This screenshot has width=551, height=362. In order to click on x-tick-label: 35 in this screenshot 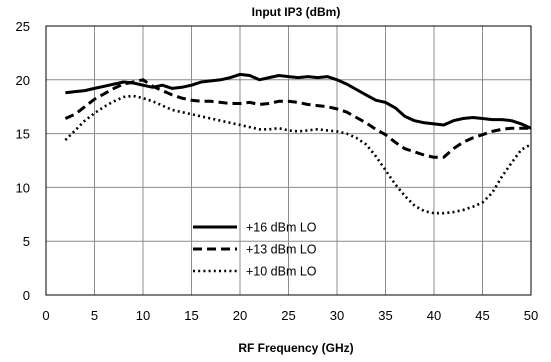, I will do `click(385, 315)`.